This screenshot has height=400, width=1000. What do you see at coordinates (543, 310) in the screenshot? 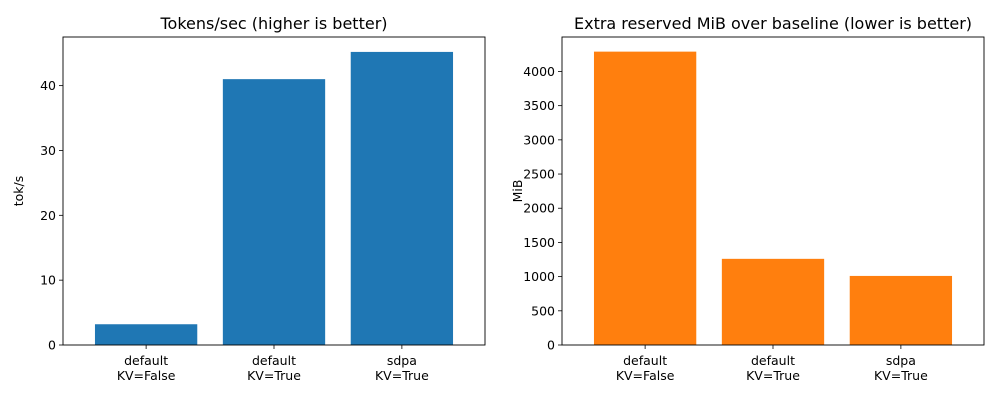
I see `y-tick-label: 500` at bounding box center [543, 310].